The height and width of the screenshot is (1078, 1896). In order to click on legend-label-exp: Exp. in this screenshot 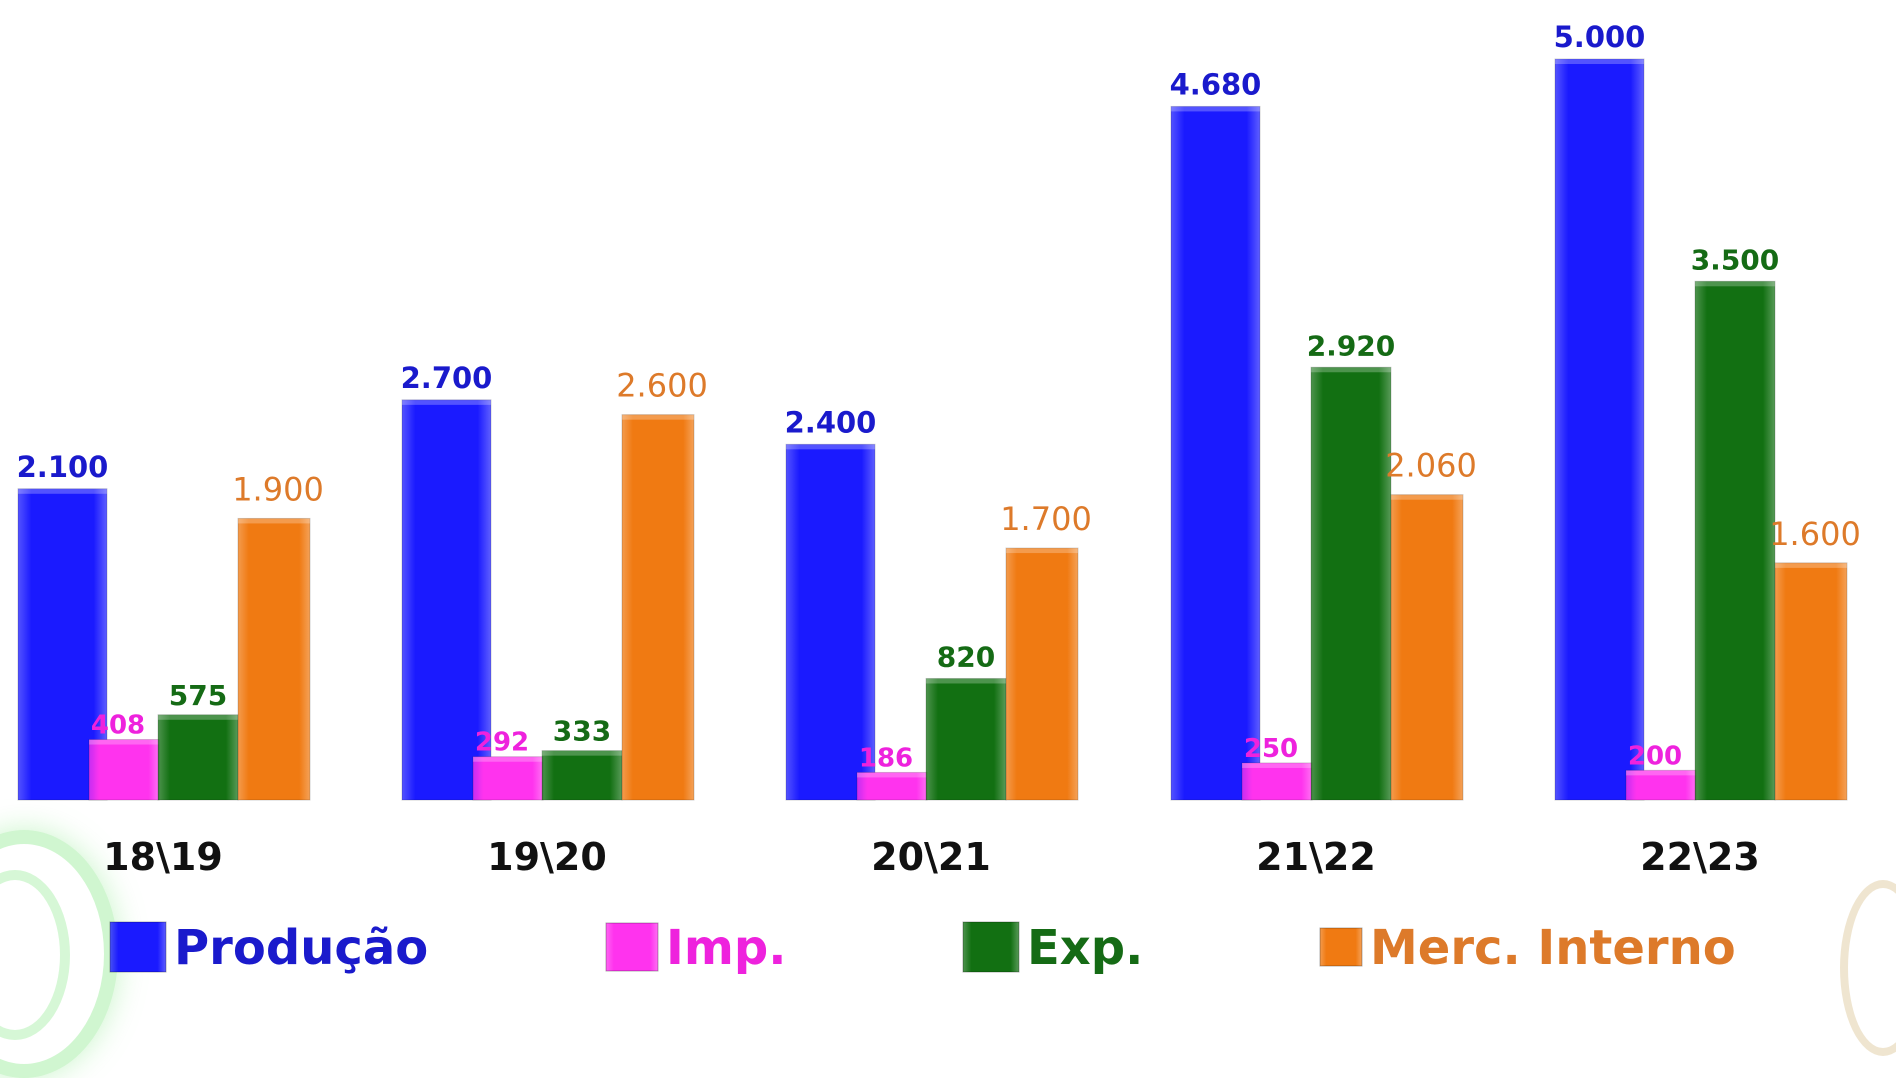, I will do `click(1085, 948)`.